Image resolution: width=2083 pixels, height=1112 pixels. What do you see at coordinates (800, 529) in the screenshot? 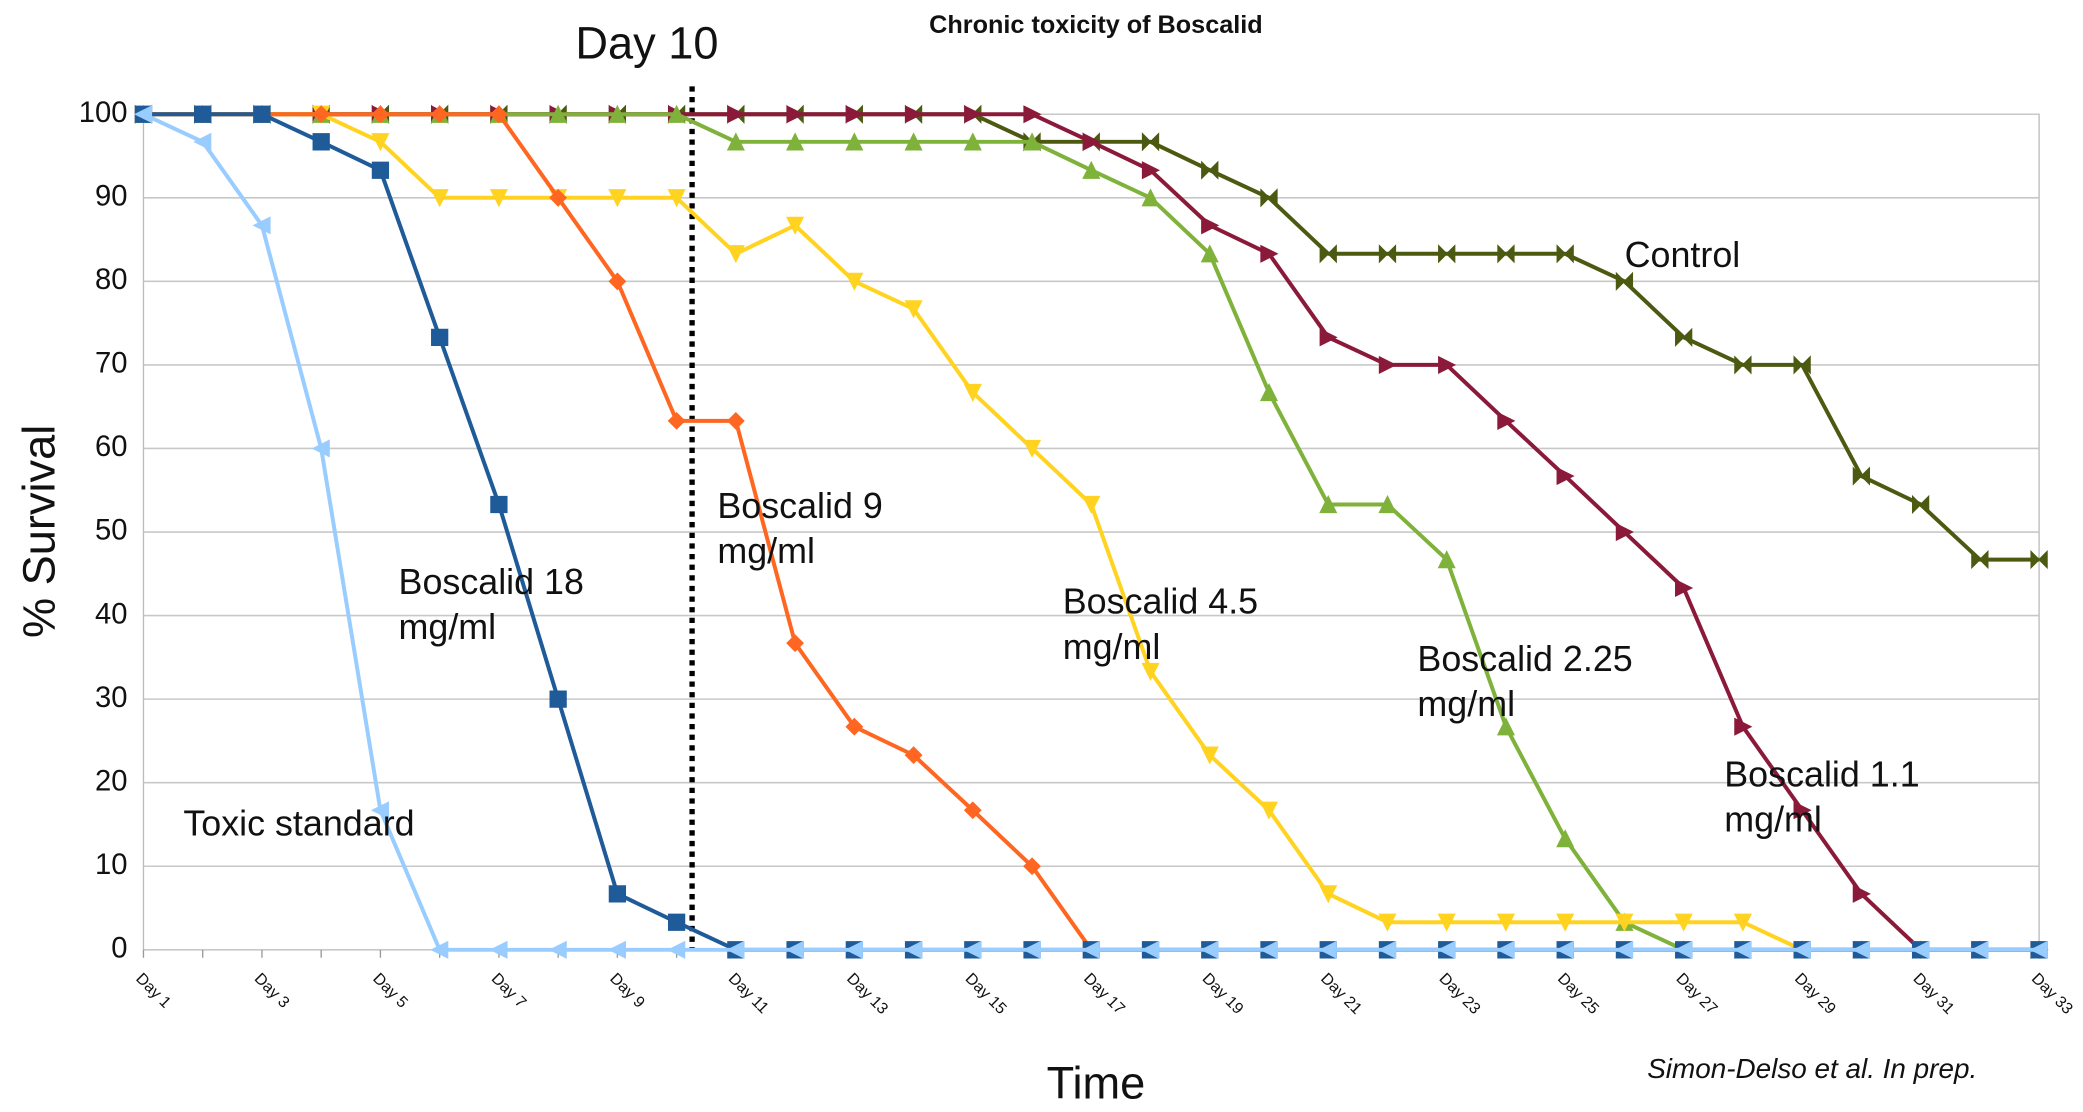
I see `series-label: Boscalid 9 mg/ml` at bounding box center [800, 529].